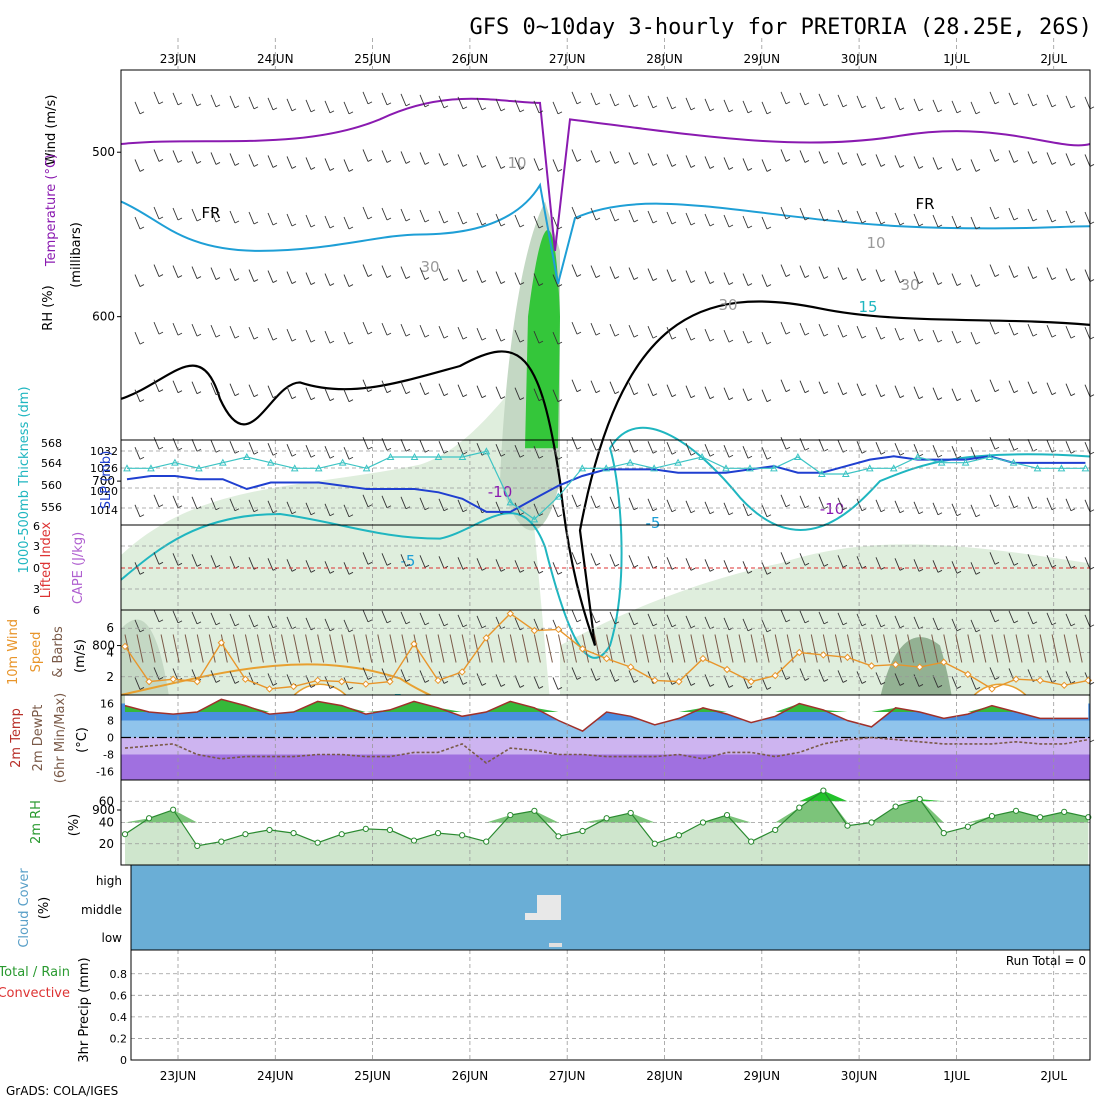 The width and height of the screenshot is (1100, 1100). I want to click on wind10m-tick-label: 6, so click(110, 628).